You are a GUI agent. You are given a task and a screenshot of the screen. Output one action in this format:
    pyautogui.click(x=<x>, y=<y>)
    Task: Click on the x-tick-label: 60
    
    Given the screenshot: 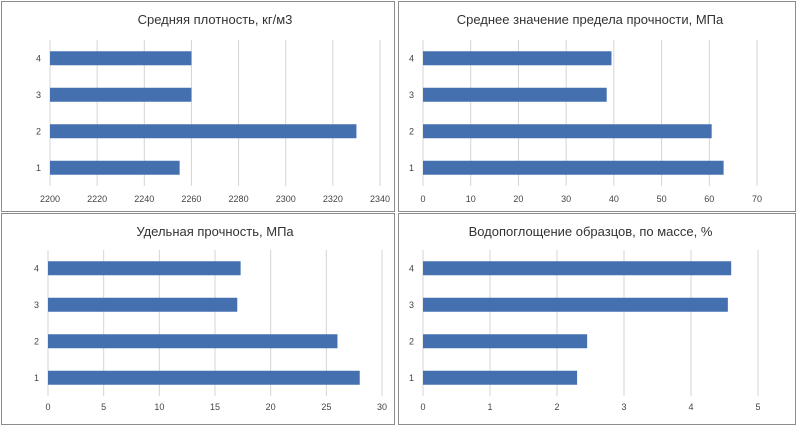 What is the action you would take?
    pyautogui.click(x=709, y=199)
    